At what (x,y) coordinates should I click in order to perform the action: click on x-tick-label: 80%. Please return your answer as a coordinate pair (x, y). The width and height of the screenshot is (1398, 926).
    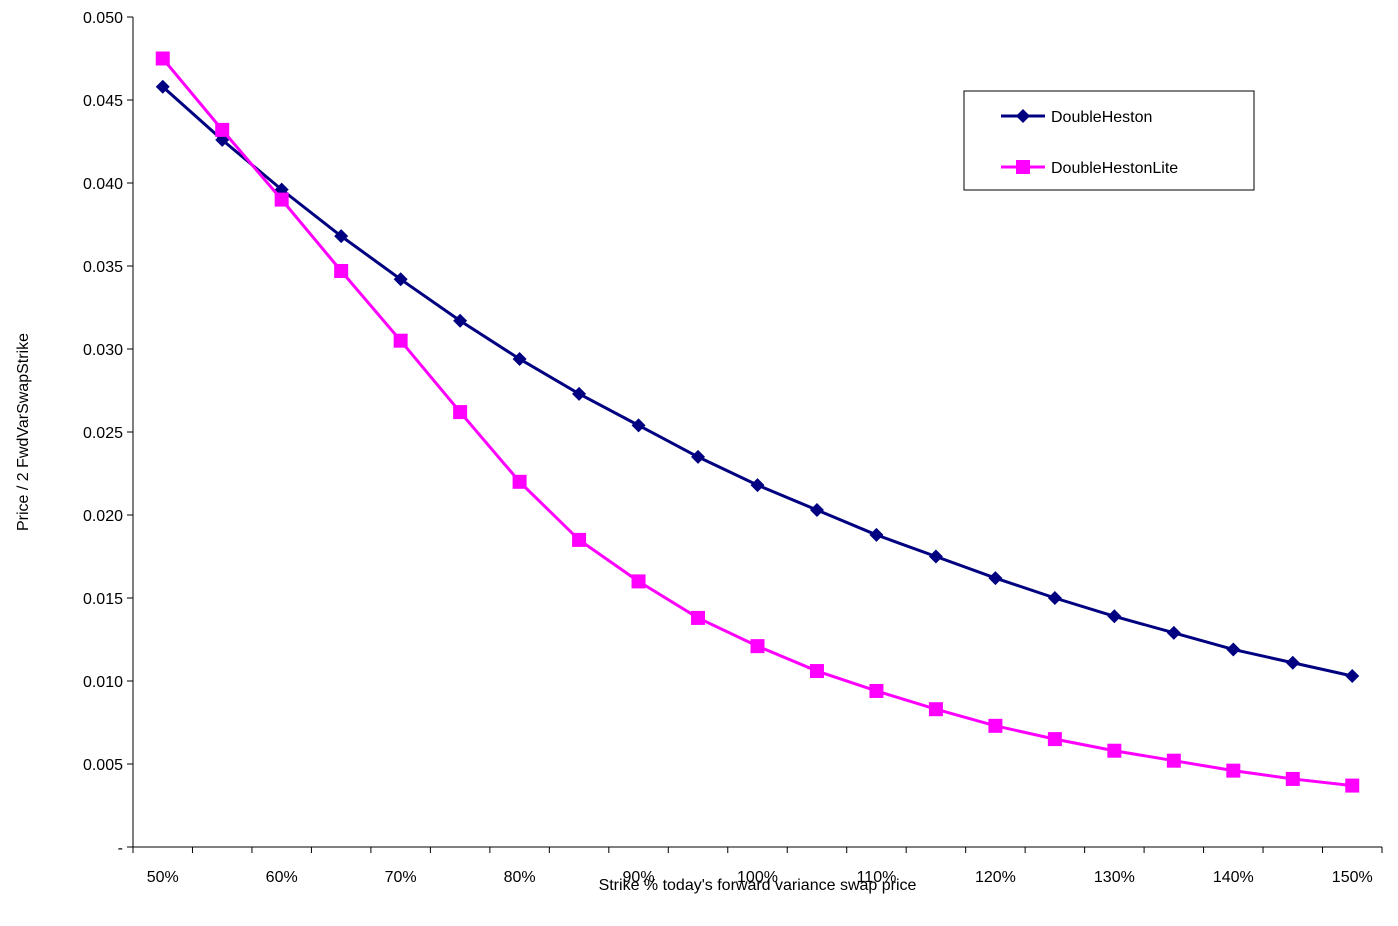
    Looking at the image, I should click on (520, 877).